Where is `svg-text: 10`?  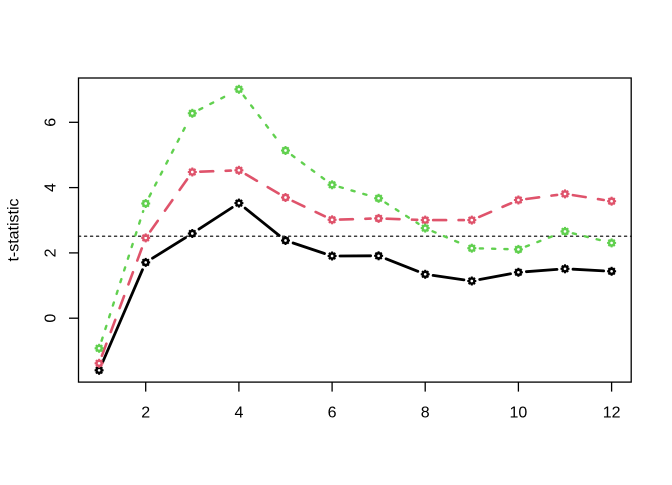 svg-text: 10 is located at coordinates (519, 412).